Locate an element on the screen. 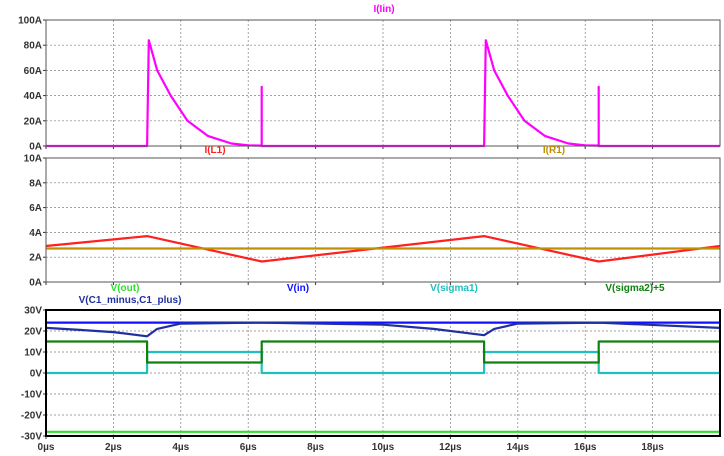 This screenshot has height=456, width=724. y-tick-label: 20V is located at coordinates (33, 332).